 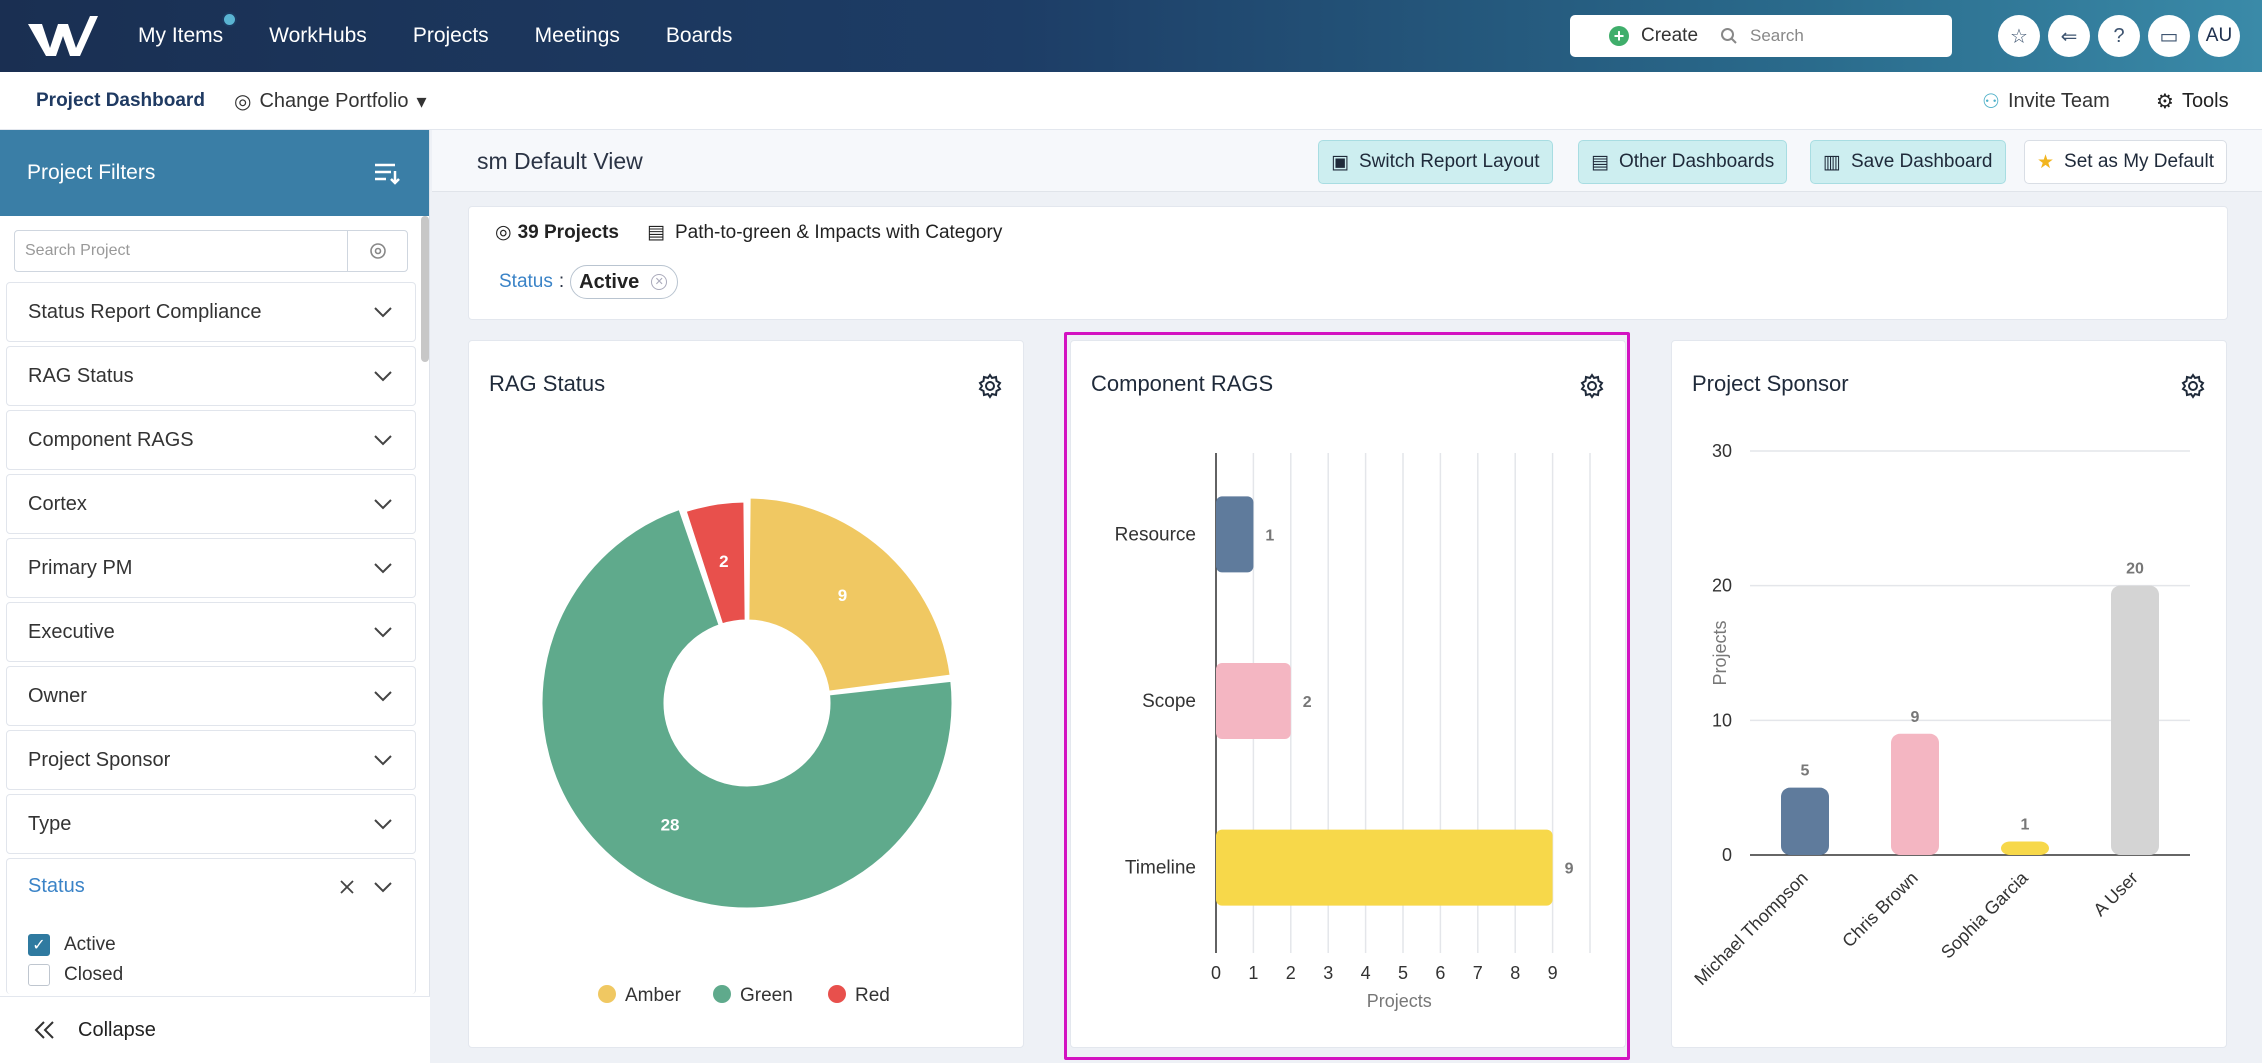 I want to click on checkbox-checked: ✓, so click(x=39, y=945).